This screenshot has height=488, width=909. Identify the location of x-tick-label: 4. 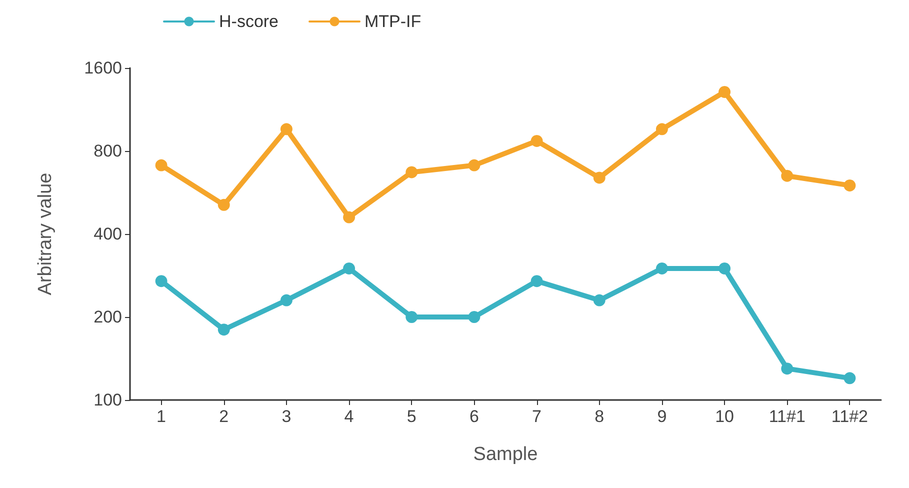
(349, 416).